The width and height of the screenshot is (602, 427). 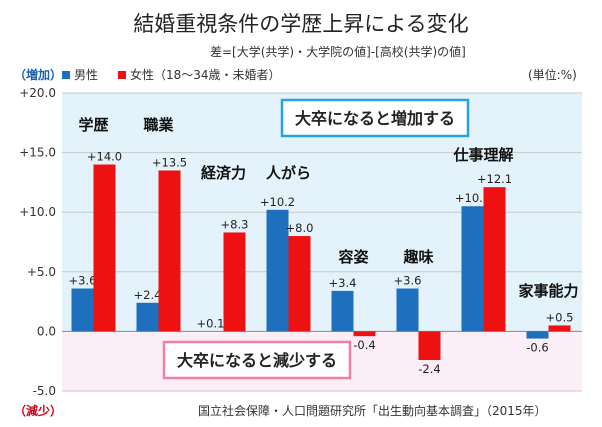 I want to click on chart-title: 結婚重視条件の学歴上昇による変化, so click(x=301, y=24).